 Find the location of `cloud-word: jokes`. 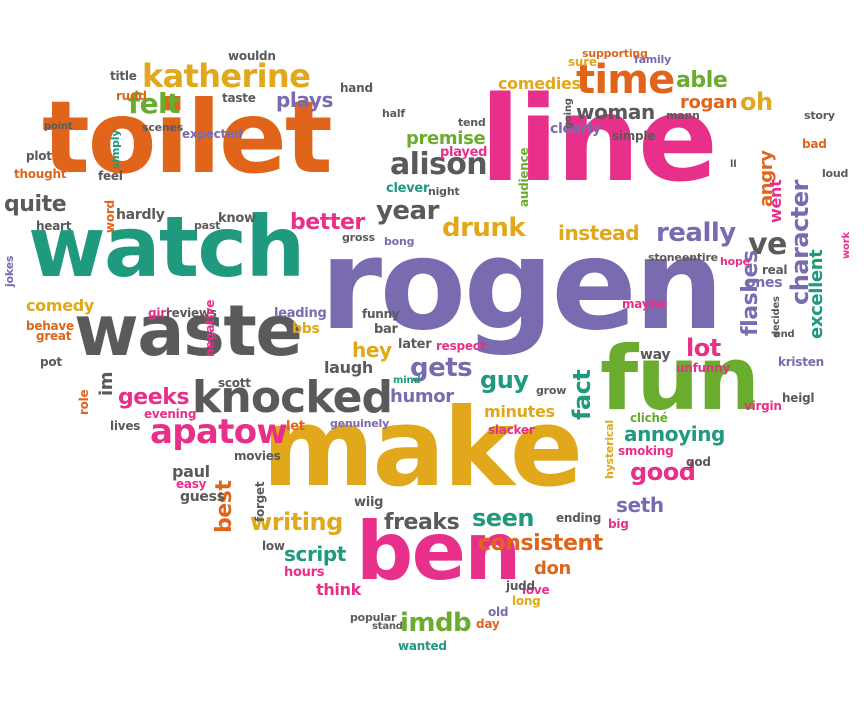

cloud-word: jokes is located at coordinates (9, 271).